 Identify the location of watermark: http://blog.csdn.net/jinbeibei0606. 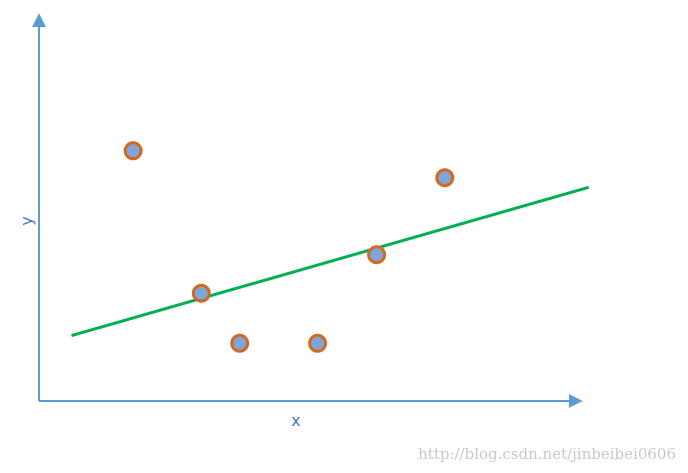
(547, 454).